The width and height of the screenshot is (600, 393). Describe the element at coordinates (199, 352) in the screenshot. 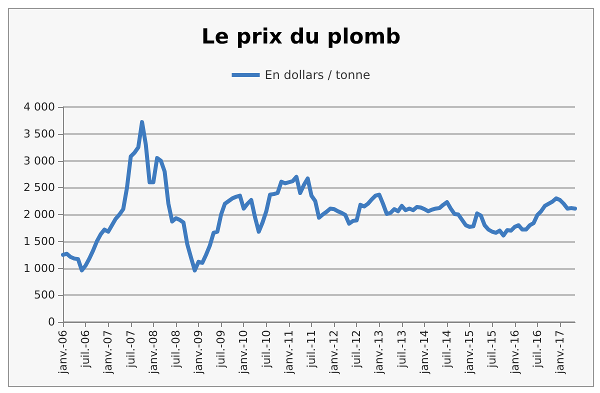

I see `x-tick-label: janv.-09` at that location.